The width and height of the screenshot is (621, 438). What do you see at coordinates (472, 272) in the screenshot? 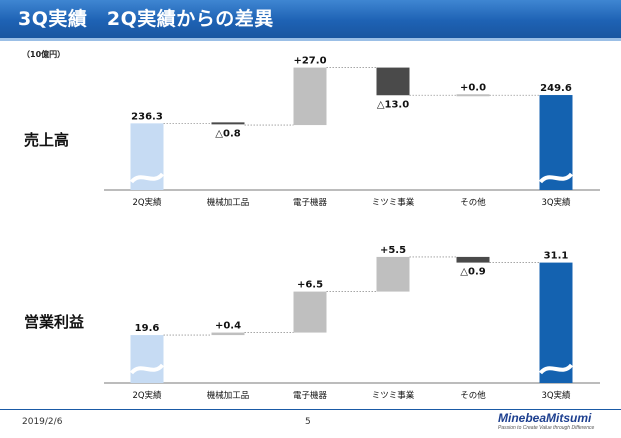
I see `data-label: △0.9` at bounding box center [472, 272].